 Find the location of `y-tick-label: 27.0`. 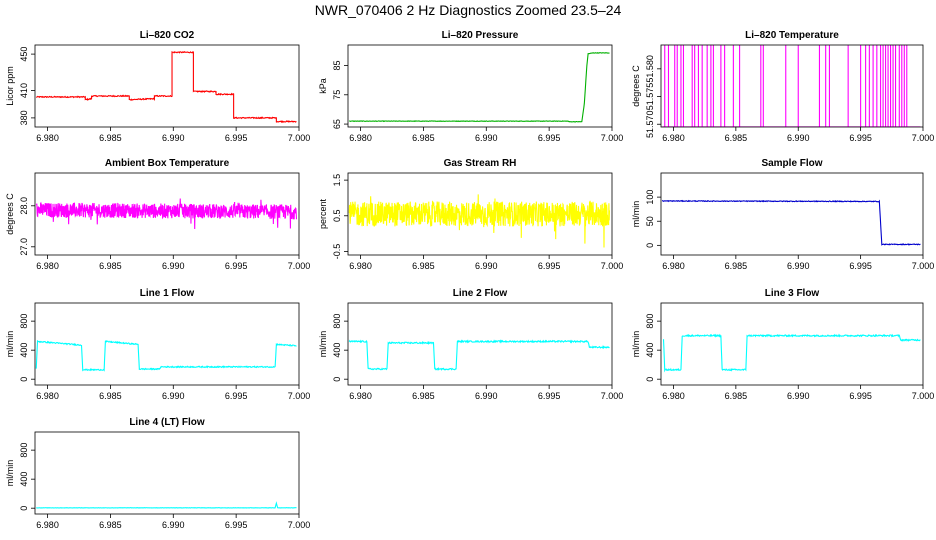

y-tick-label: 27.0 is located at coordinates (24, 247).